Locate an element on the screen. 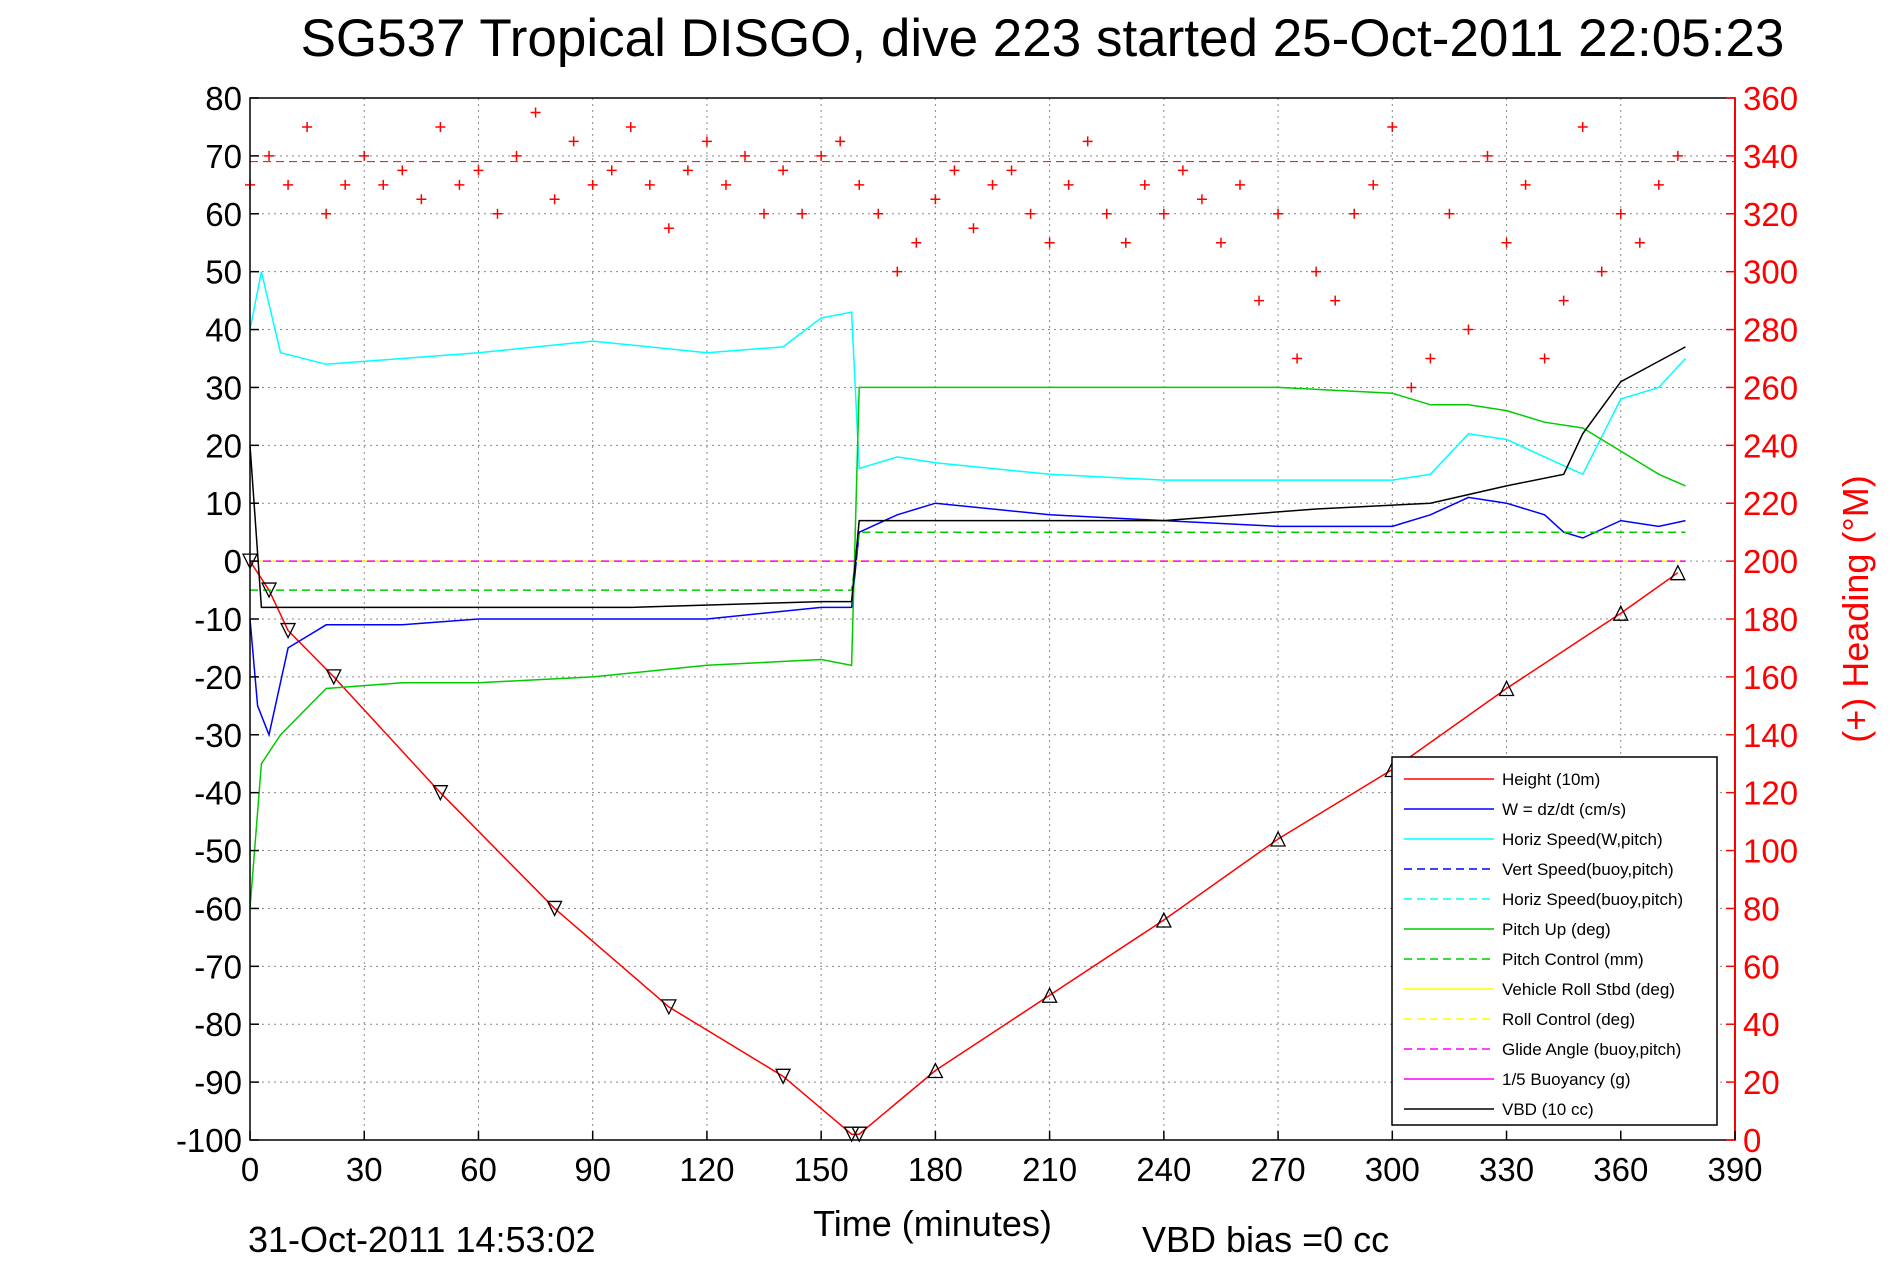 The width and height of the screenshot is (1891, 1262). legend-entry: Pitch Up (deg) is located at coordinates (1556, 929).